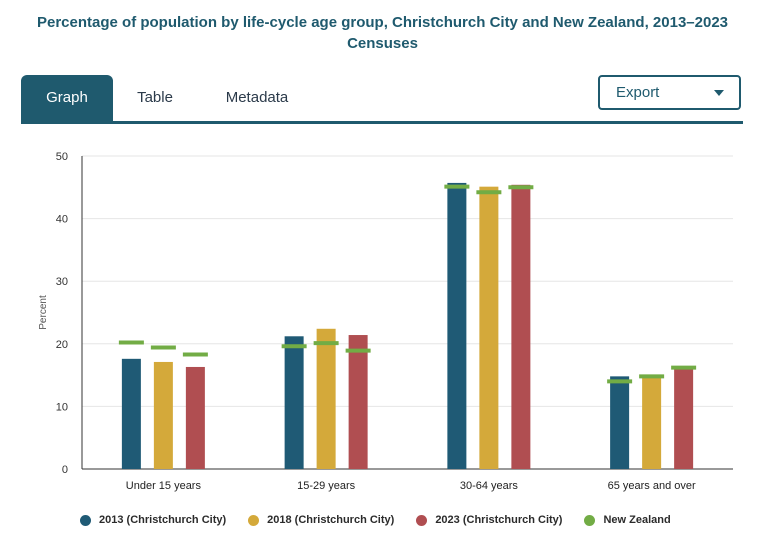 This screenshot has height=538, width=765. Describe the element at coordinates (65, 470) in the screenshot. I see `y-tick-label: 0` at that location.